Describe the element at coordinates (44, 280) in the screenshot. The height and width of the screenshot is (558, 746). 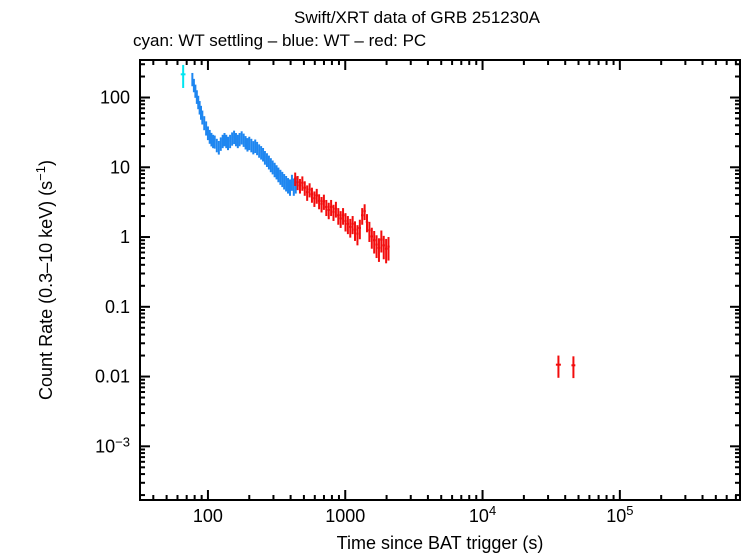
I see `y-axis-label: Count Rate (0.3–10 keV) (s−1)` at that location.